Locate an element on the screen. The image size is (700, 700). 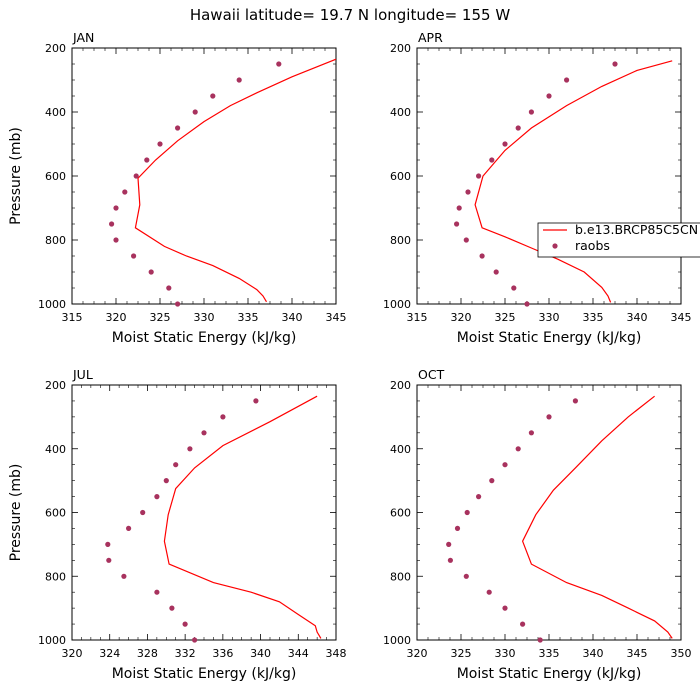
x-tick-label: 336 is located at coordinates (222, 653).